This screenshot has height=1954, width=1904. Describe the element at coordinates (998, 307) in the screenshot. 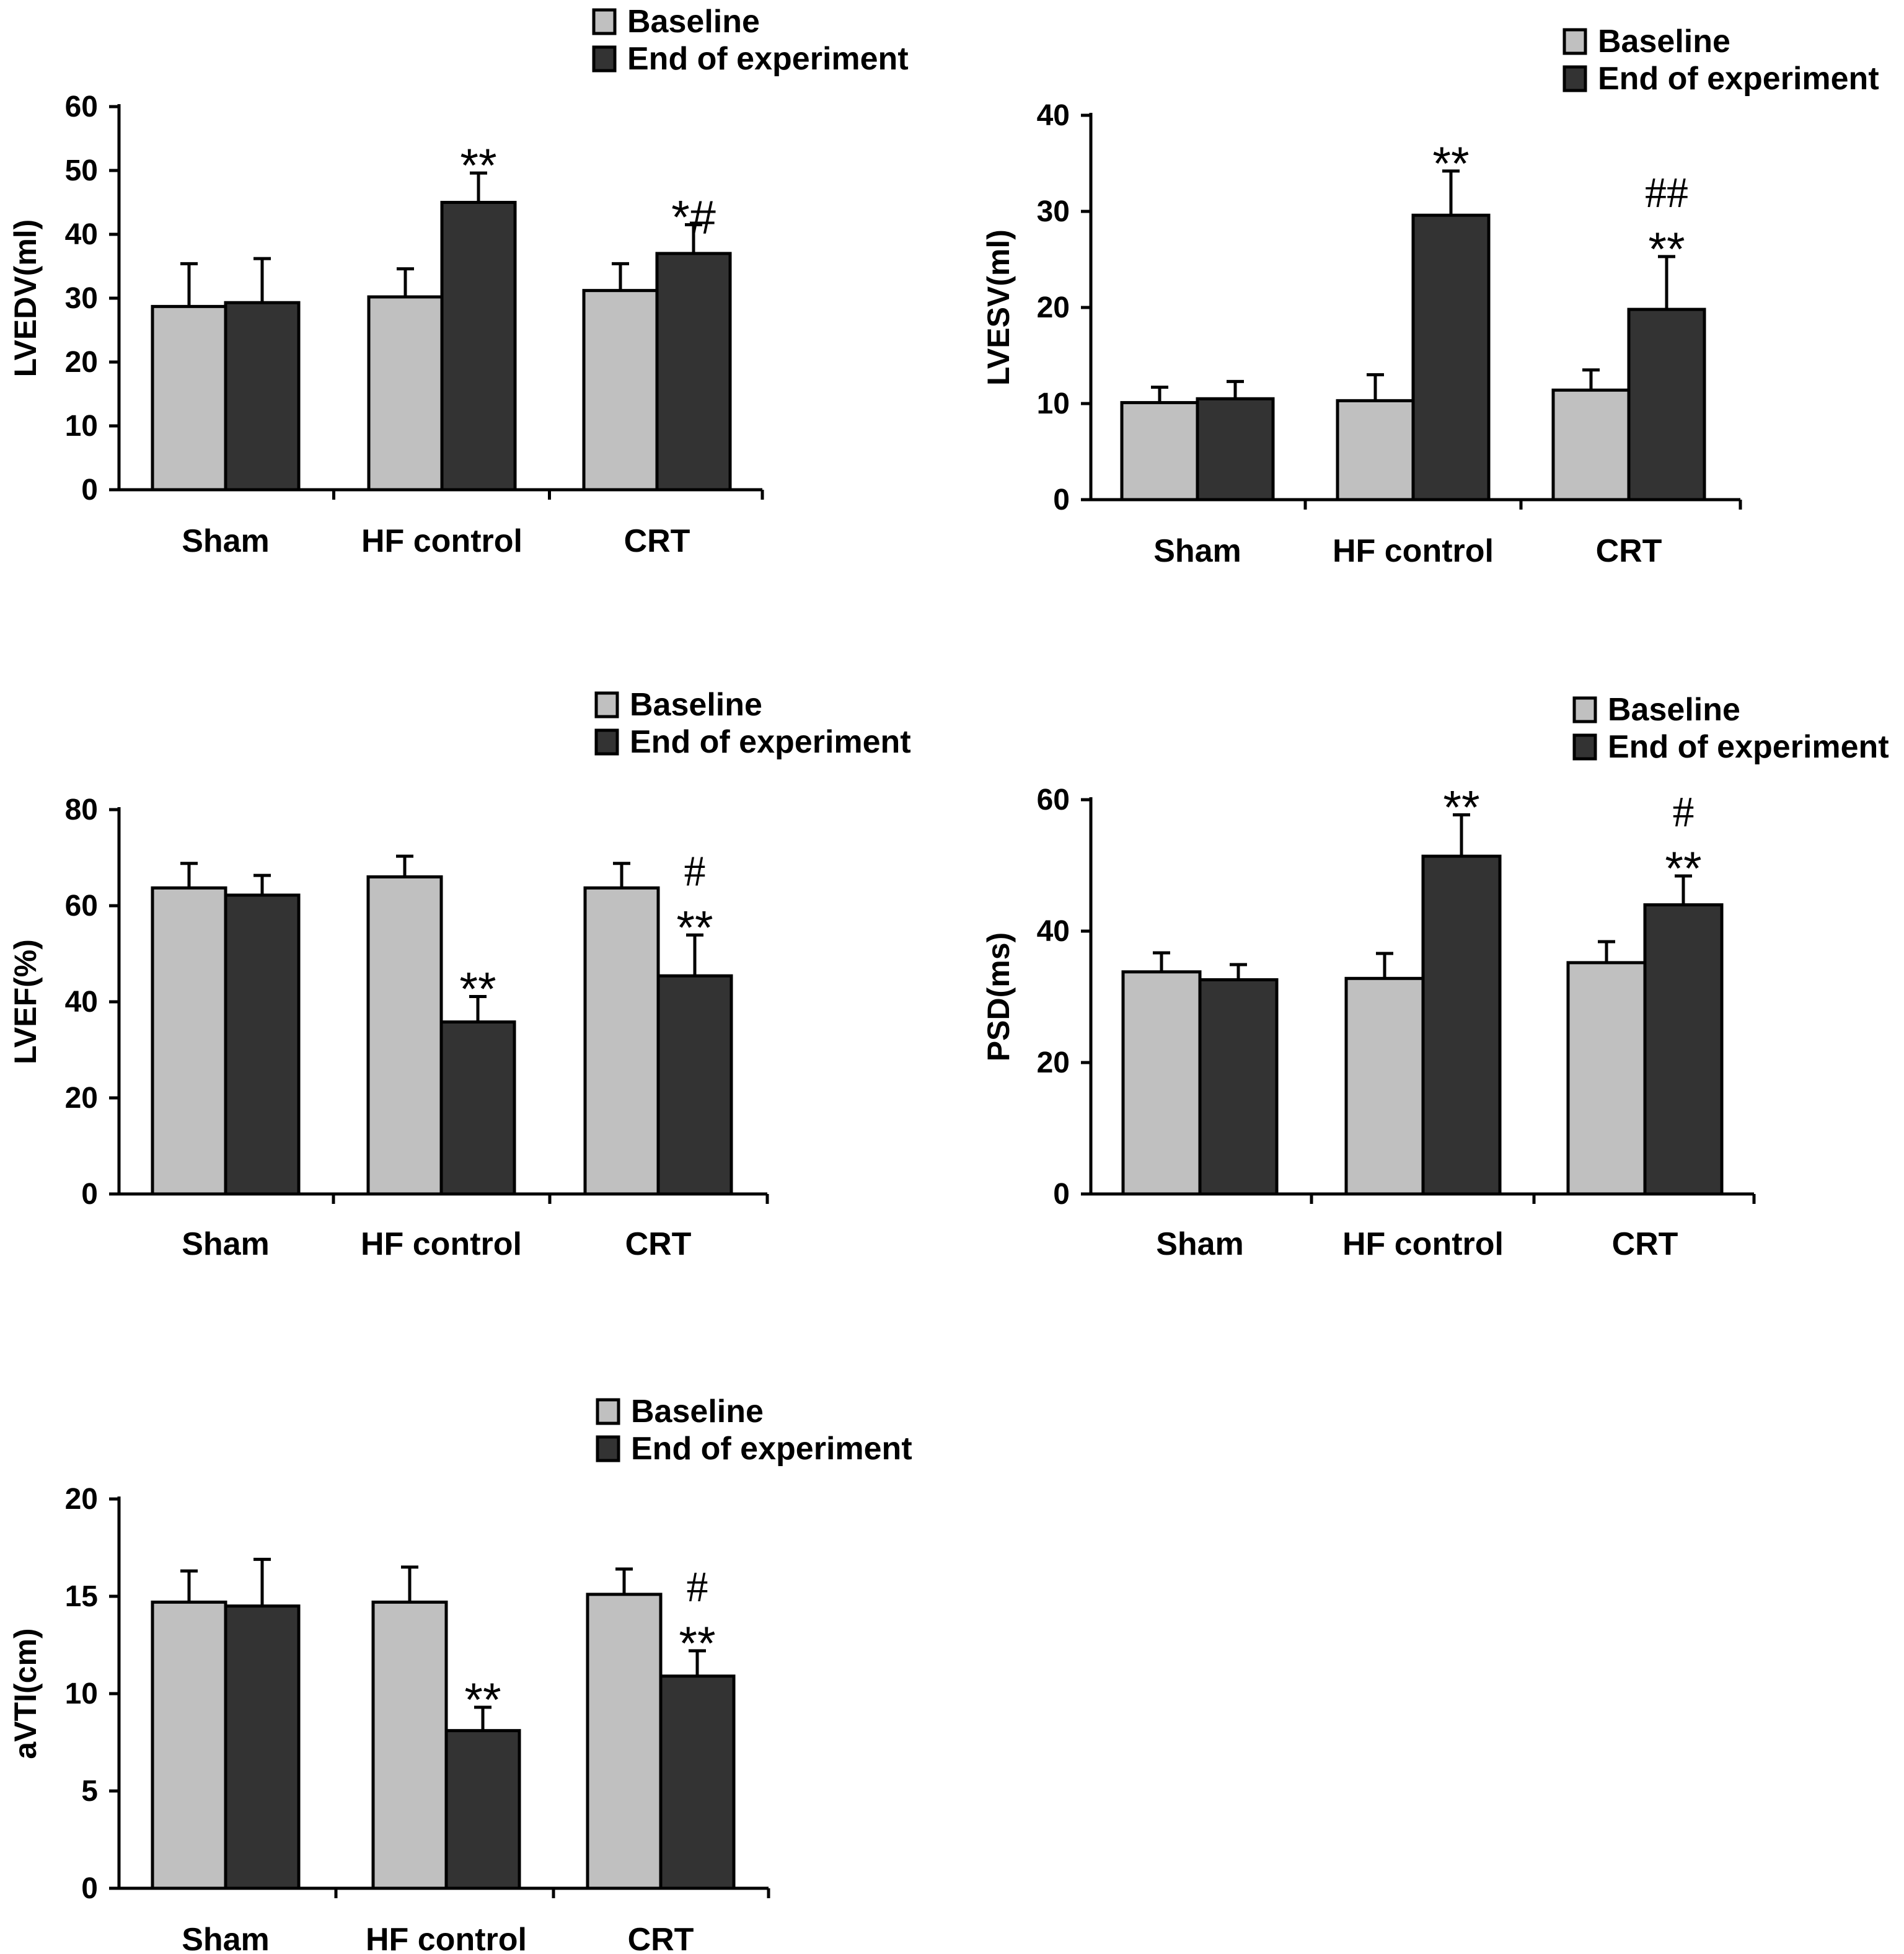

I see `y-axis-label: LVESV(ml)` at that location.